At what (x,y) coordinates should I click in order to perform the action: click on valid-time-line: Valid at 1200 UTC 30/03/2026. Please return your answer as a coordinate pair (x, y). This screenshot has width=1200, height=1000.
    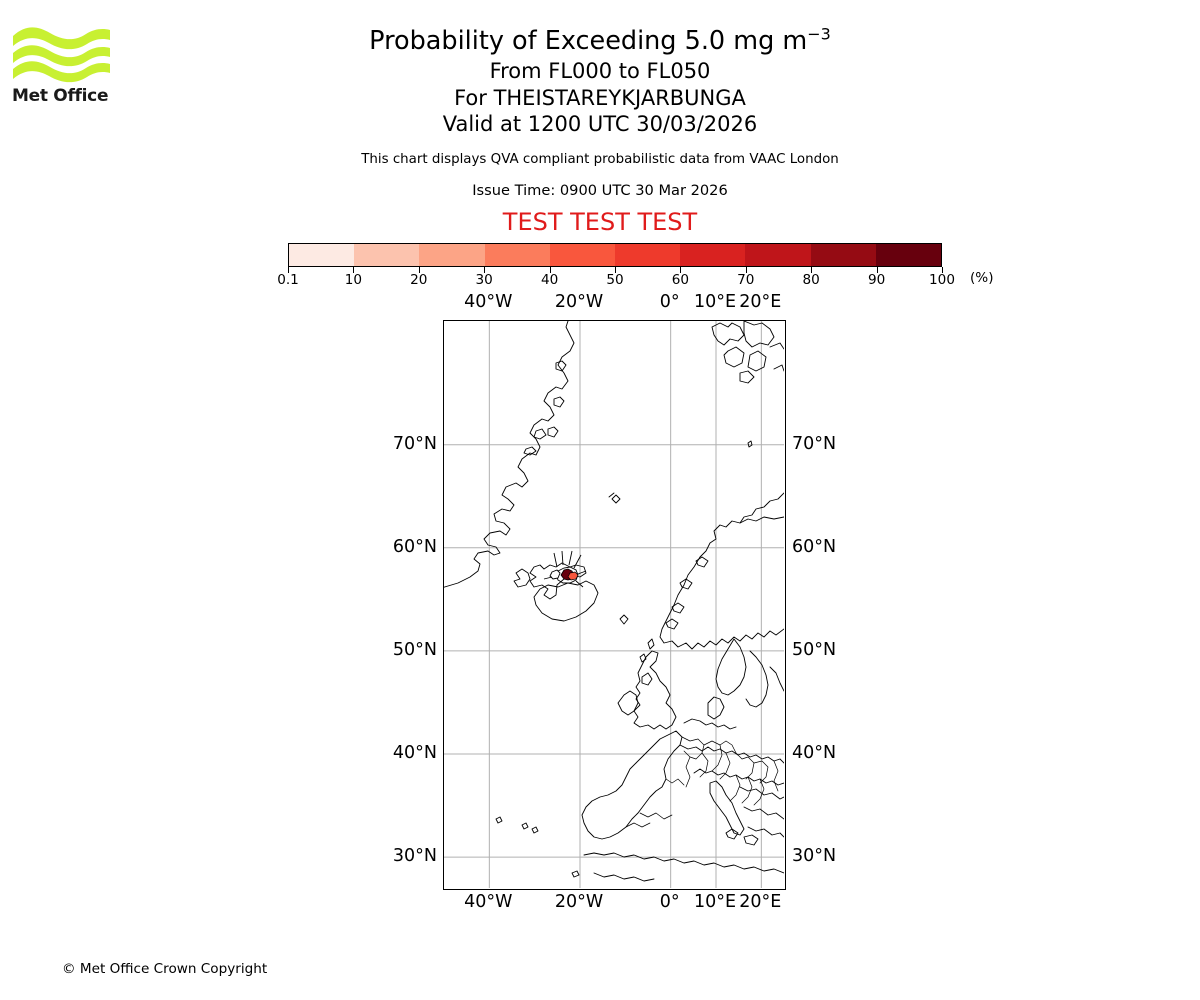
    Looking at the image, I should click on (600, 124).